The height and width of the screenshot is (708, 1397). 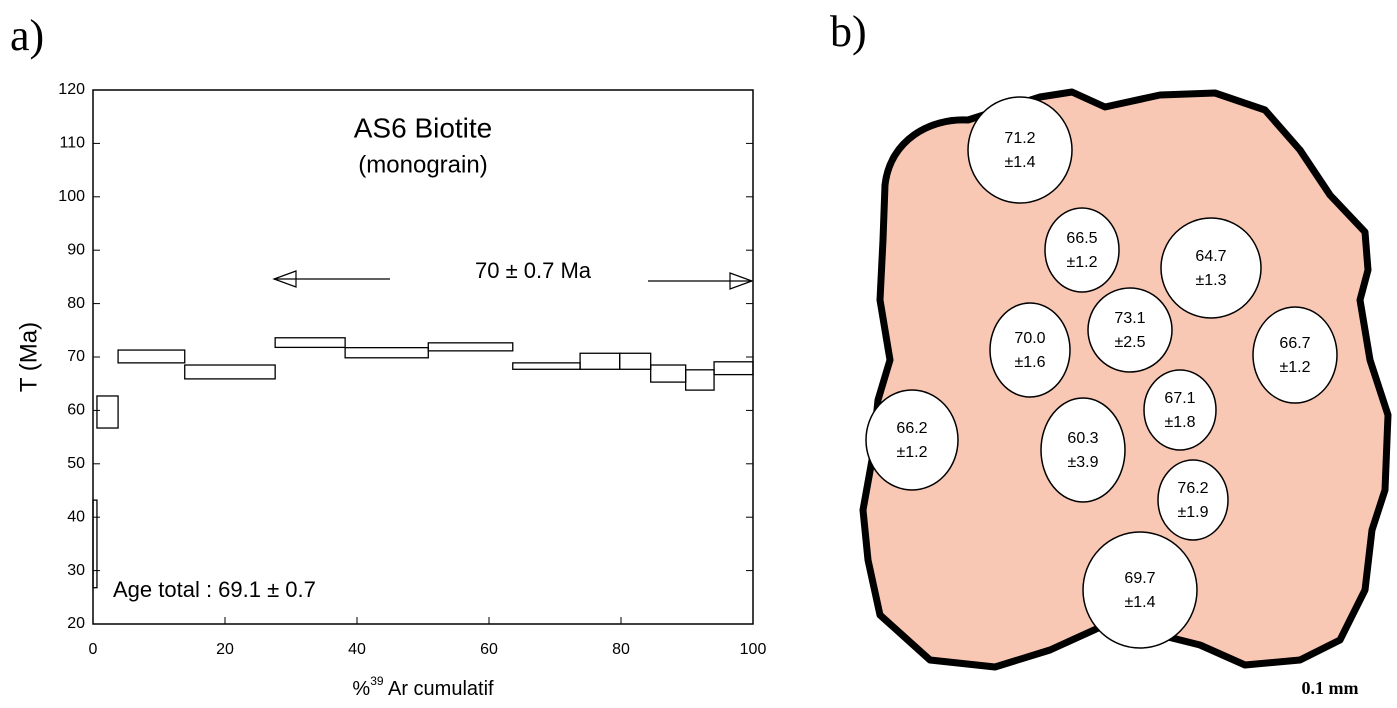 What do you see at coordinates (76, 516) in the screenshot?
I see `y-tick-label: 40` at bounding box center [76, 516].